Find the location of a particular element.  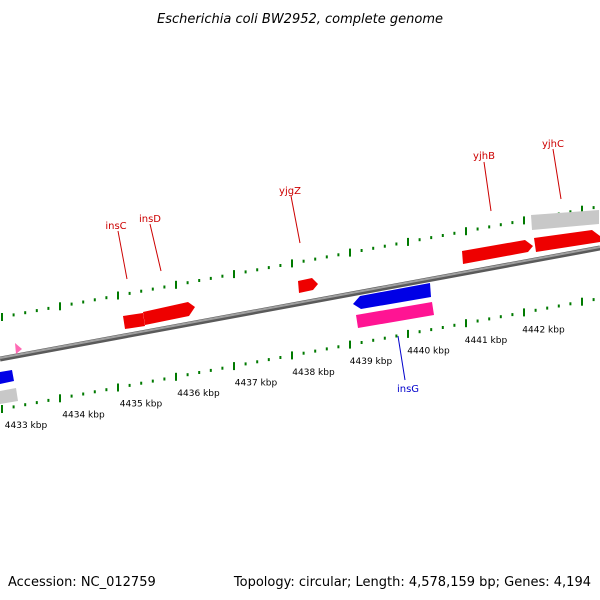

kbp-label: 4441 kbp is located at coordinates (486, 341).